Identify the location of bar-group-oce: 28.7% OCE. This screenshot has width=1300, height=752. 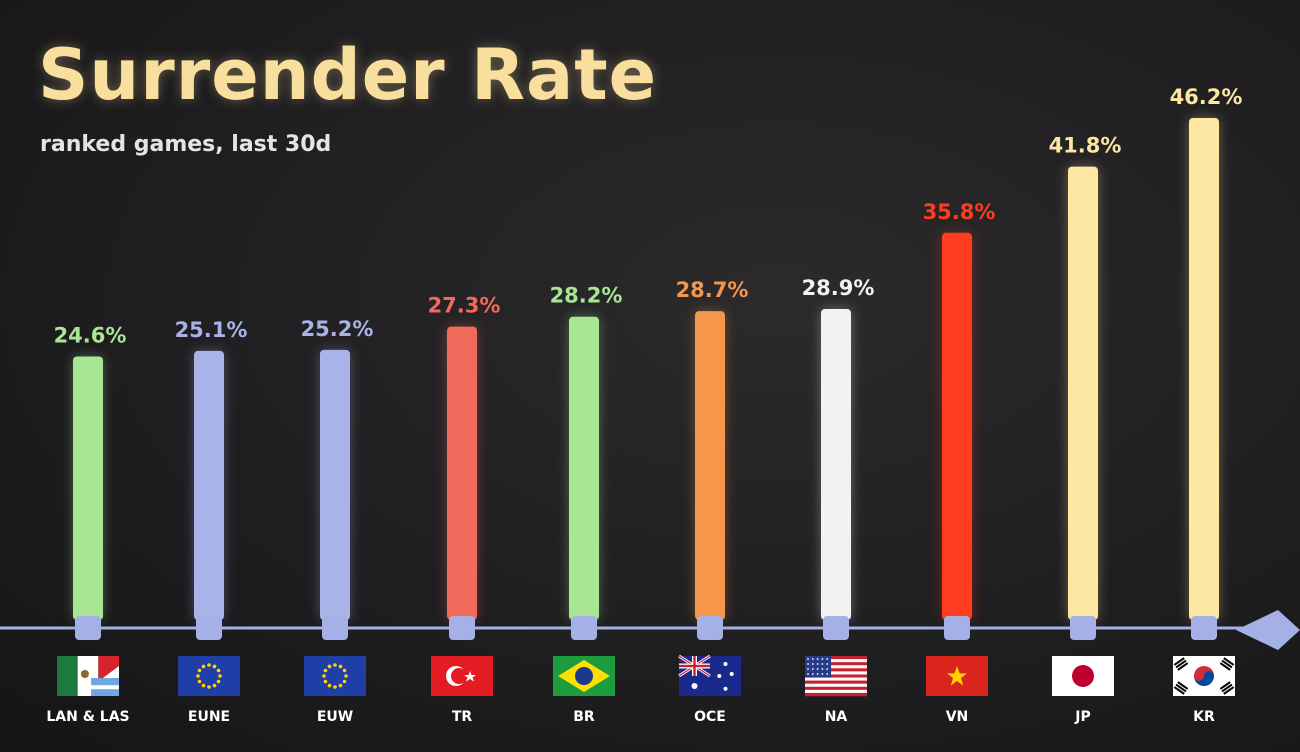
(712, 501).